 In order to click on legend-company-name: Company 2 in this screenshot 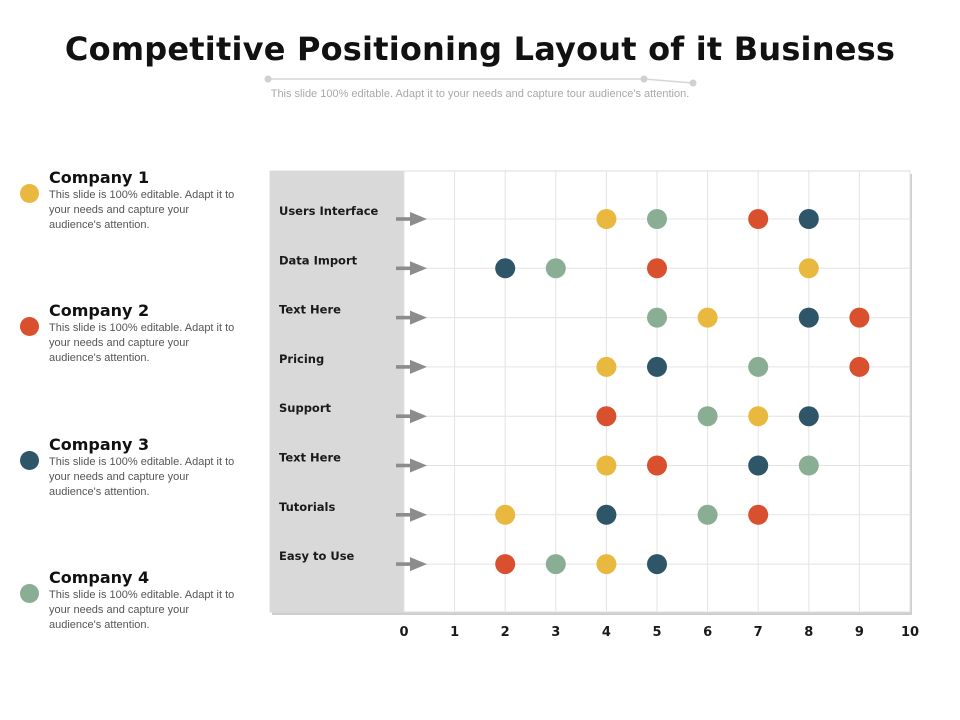, I will do `click(99, 310)`.